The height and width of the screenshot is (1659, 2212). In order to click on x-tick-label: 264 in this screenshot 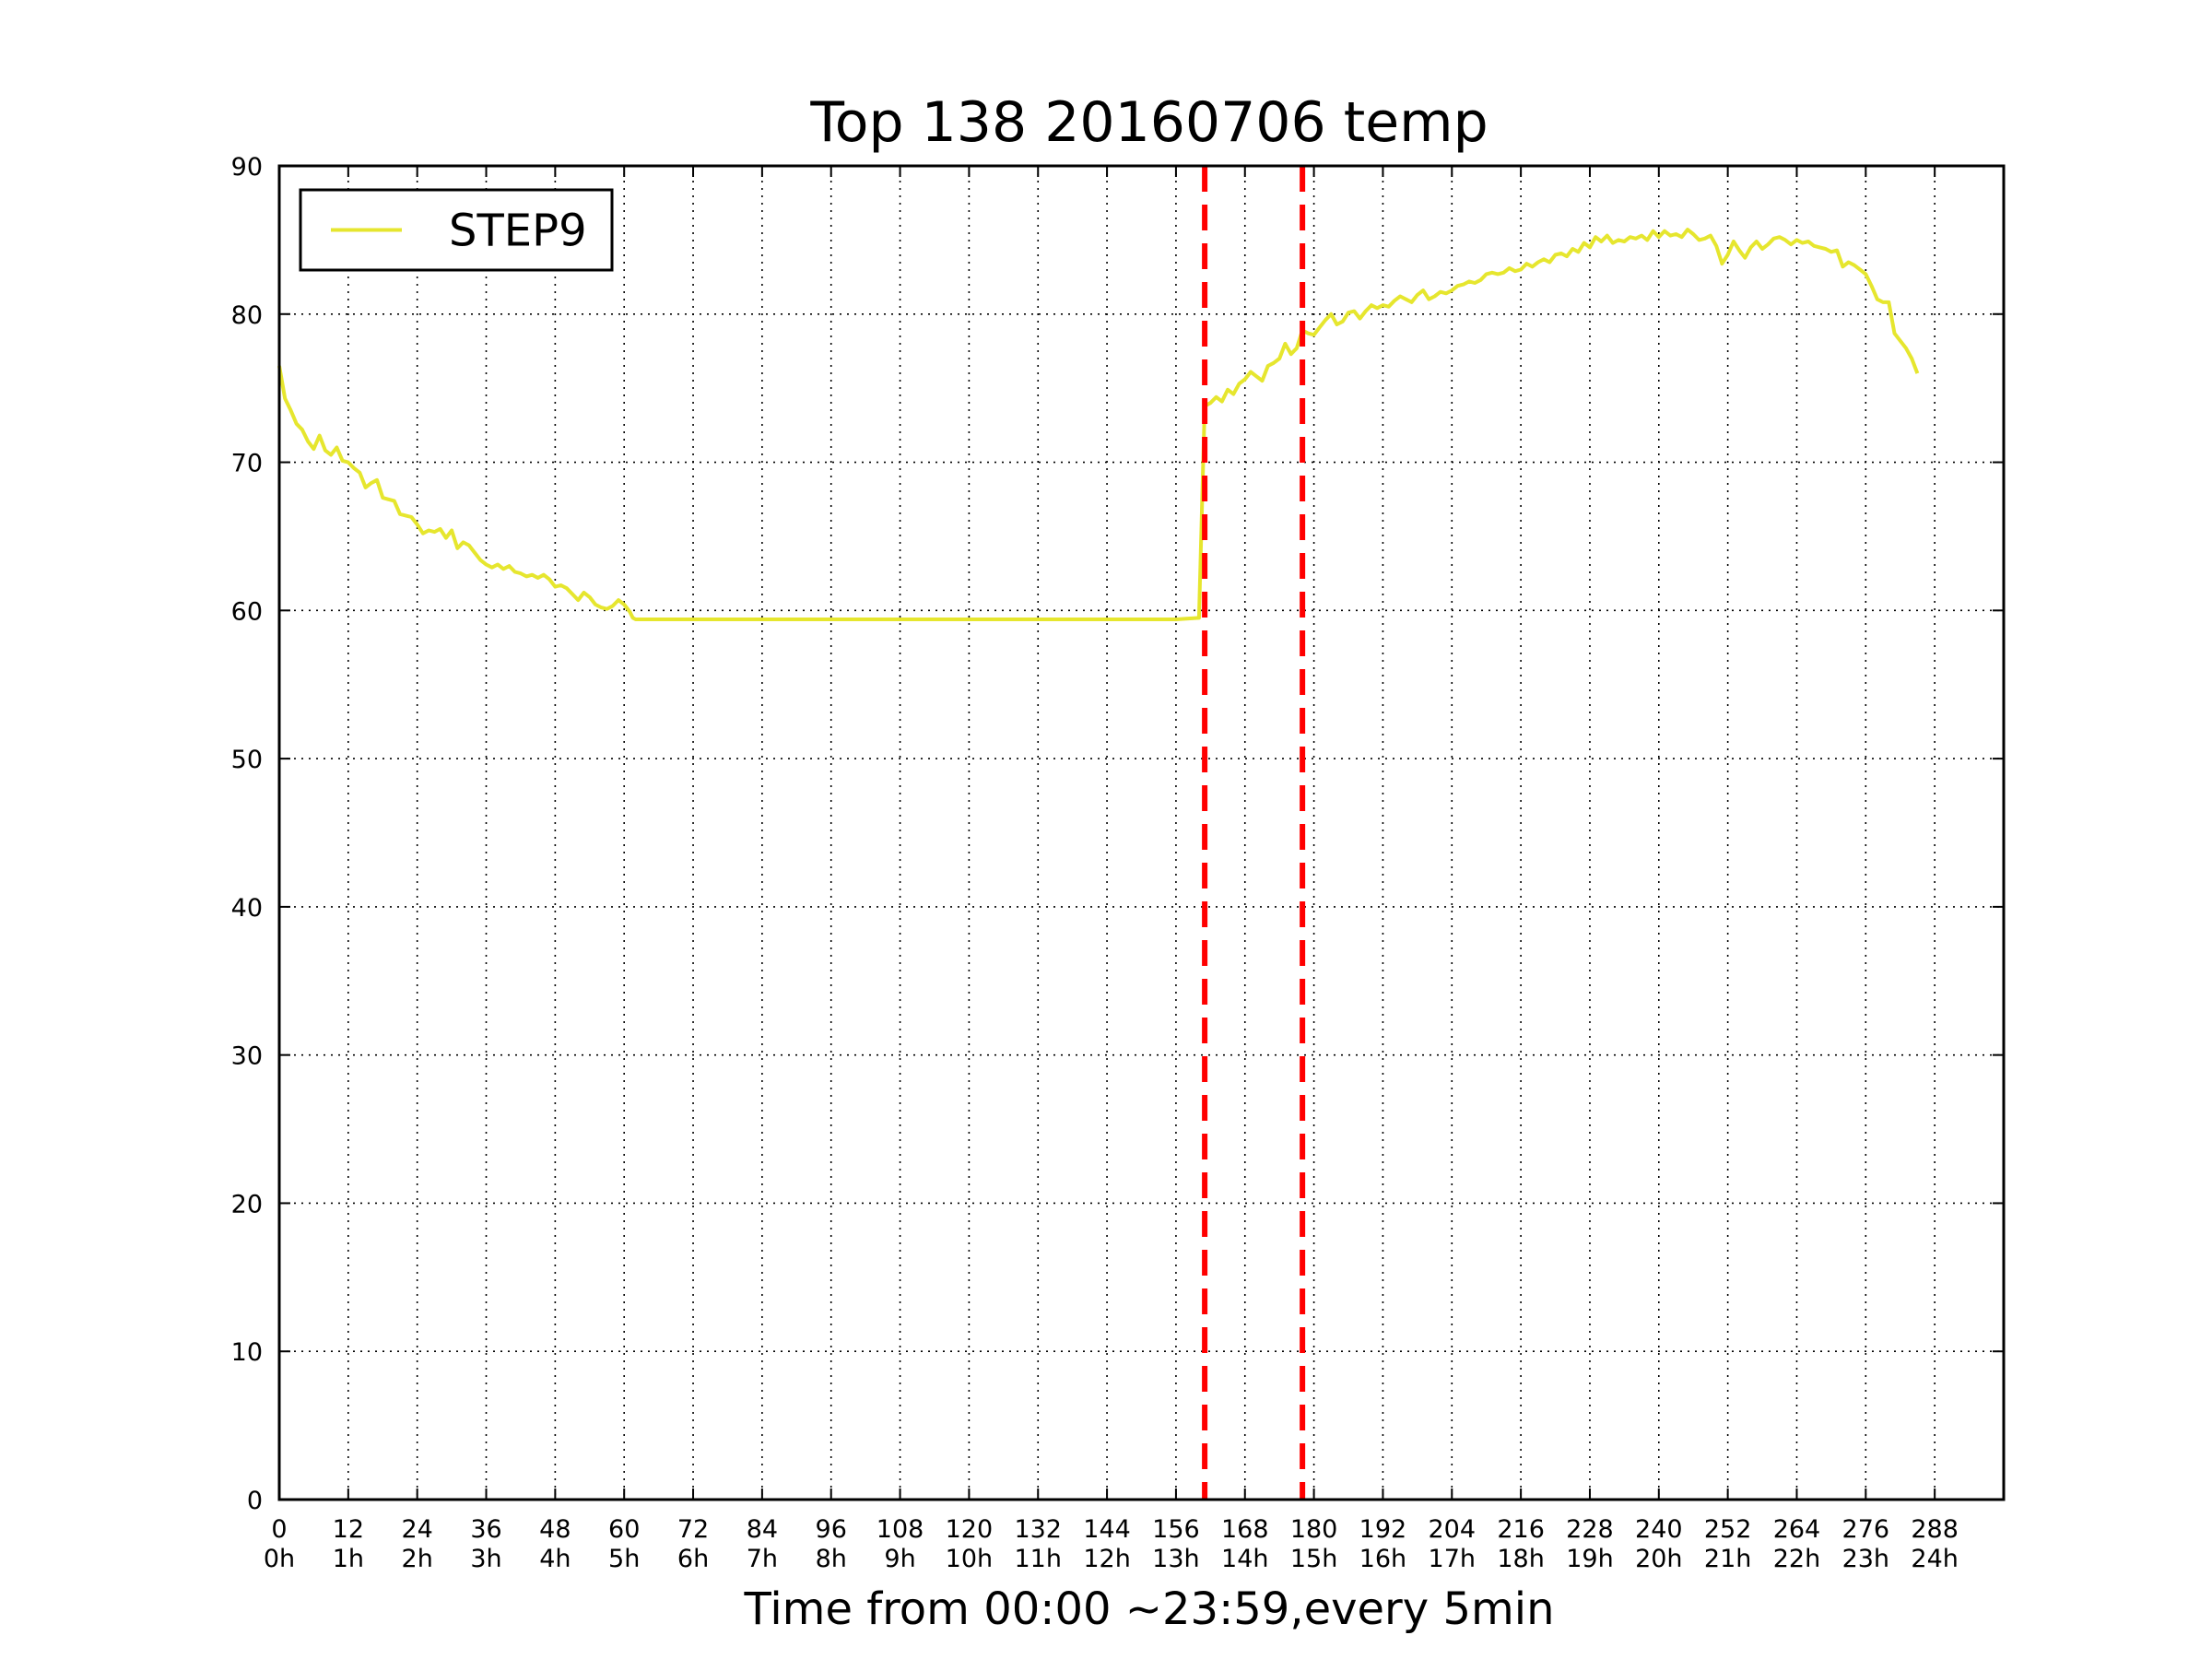, I will do `click(1797, 1529)`.